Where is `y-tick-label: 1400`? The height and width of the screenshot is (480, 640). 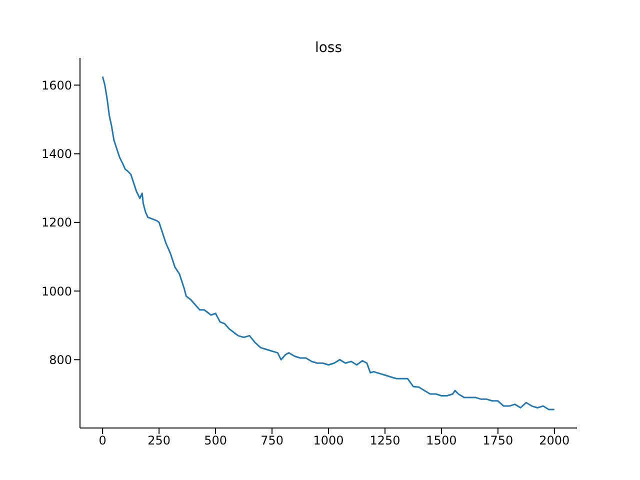
y-tick-label: 1400 is located at coordinates (56, 154).